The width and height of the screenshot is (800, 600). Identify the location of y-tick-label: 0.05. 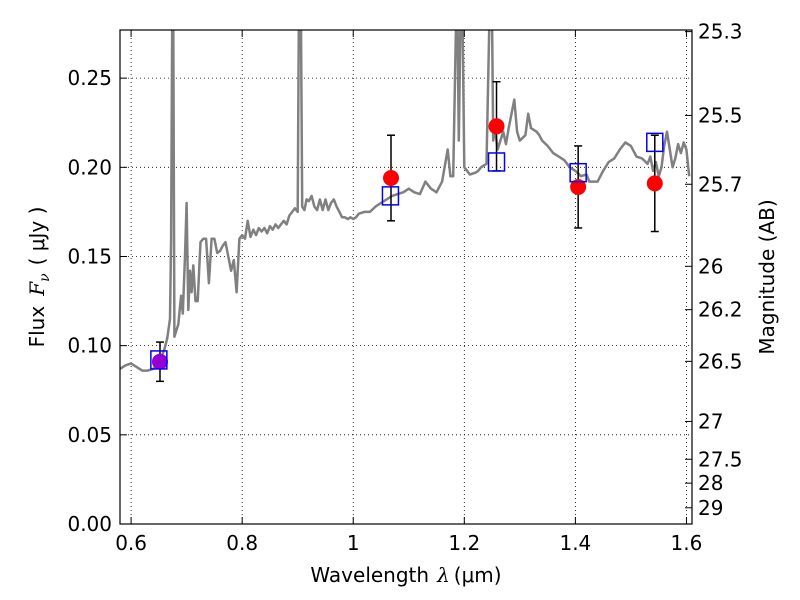
(89, 435).